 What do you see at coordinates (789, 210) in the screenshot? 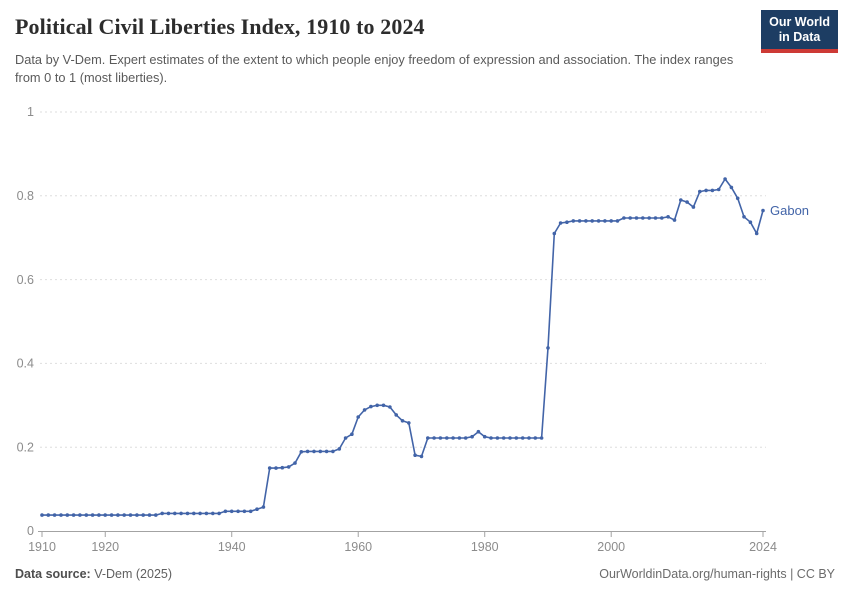
I see `gabon-series-label: Gabon` at bounding box center [789, 210].